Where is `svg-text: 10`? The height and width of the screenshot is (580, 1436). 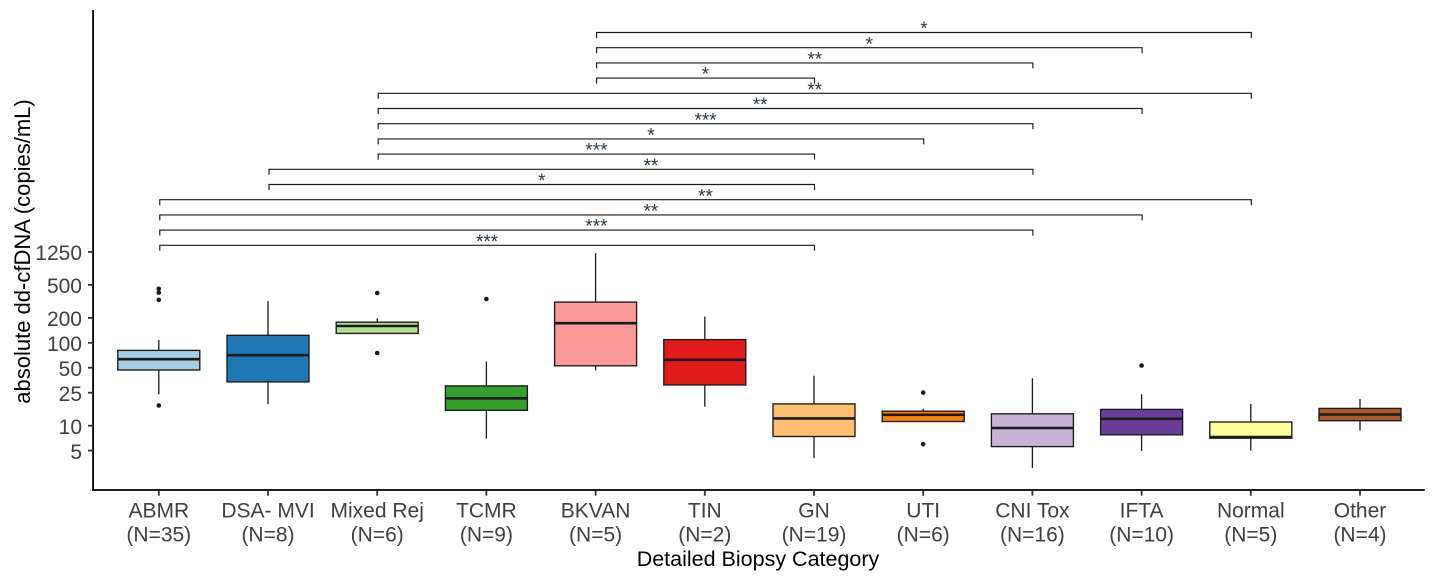
svg-text: 10 is located at coordinates (70, 427).